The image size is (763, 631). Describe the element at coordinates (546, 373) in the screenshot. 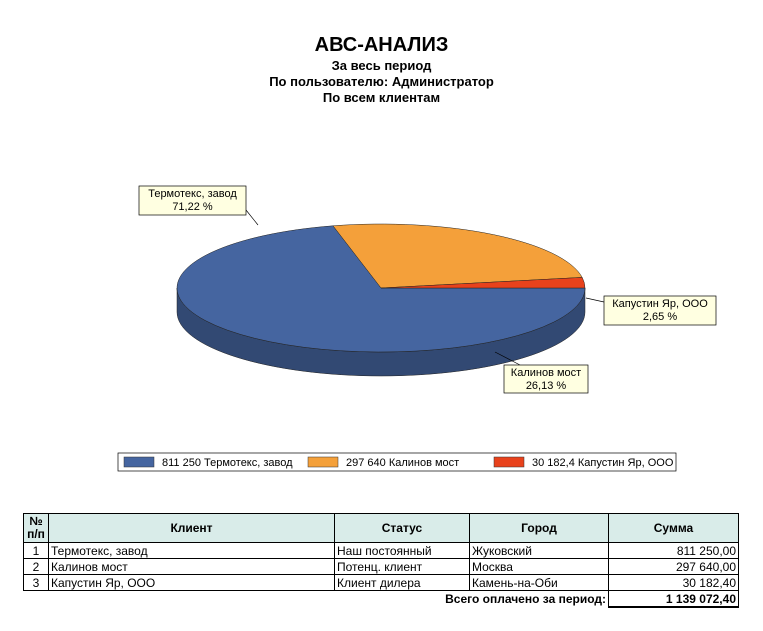

I see `callout-name: Калинов мост` at that location.